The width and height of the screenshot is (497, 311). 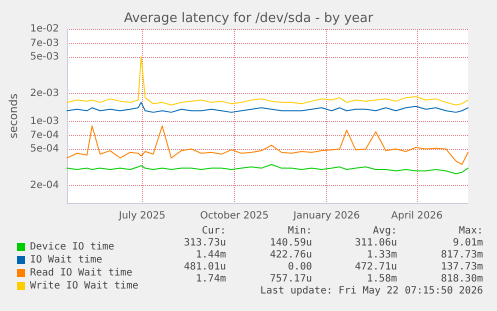 What do you see at coordinates (291, 243) in the screenshot?
I see `text: 140.59u` at bounding box center [291, 243].